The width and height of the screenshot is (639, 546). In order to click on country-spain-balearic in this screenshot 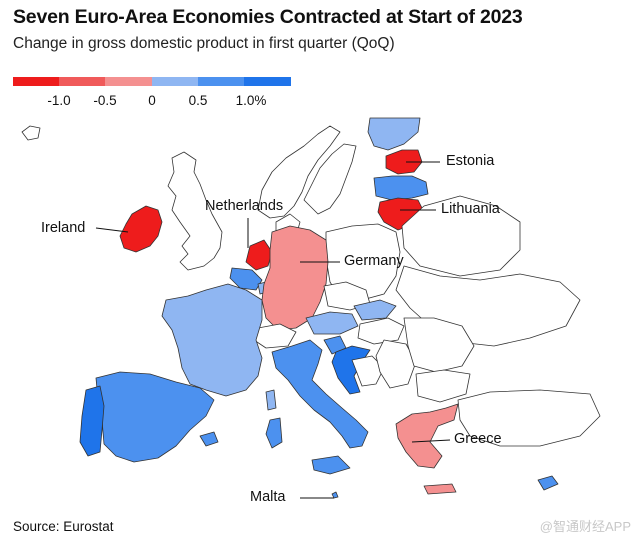, I will do `click(209, 439)`.